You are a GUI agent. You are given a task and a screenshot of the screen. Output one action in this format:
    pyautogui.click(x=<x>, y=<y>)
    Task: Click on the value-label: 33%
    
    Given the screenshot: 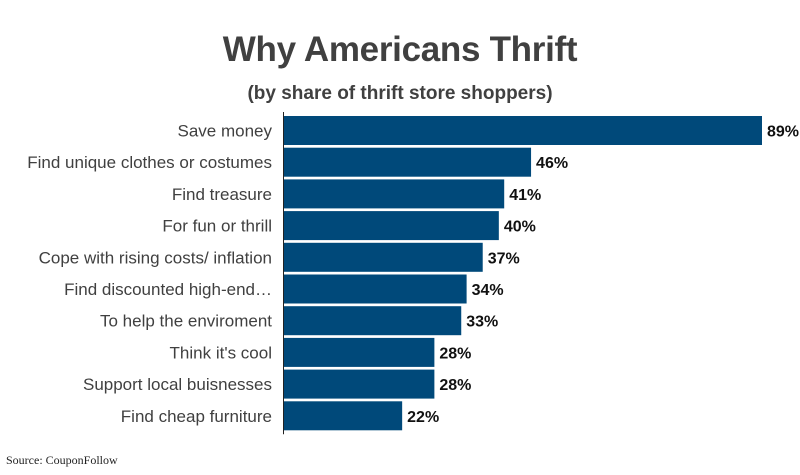 What is the action you would take?
    pyautogui.click(x=482, y=322)
    